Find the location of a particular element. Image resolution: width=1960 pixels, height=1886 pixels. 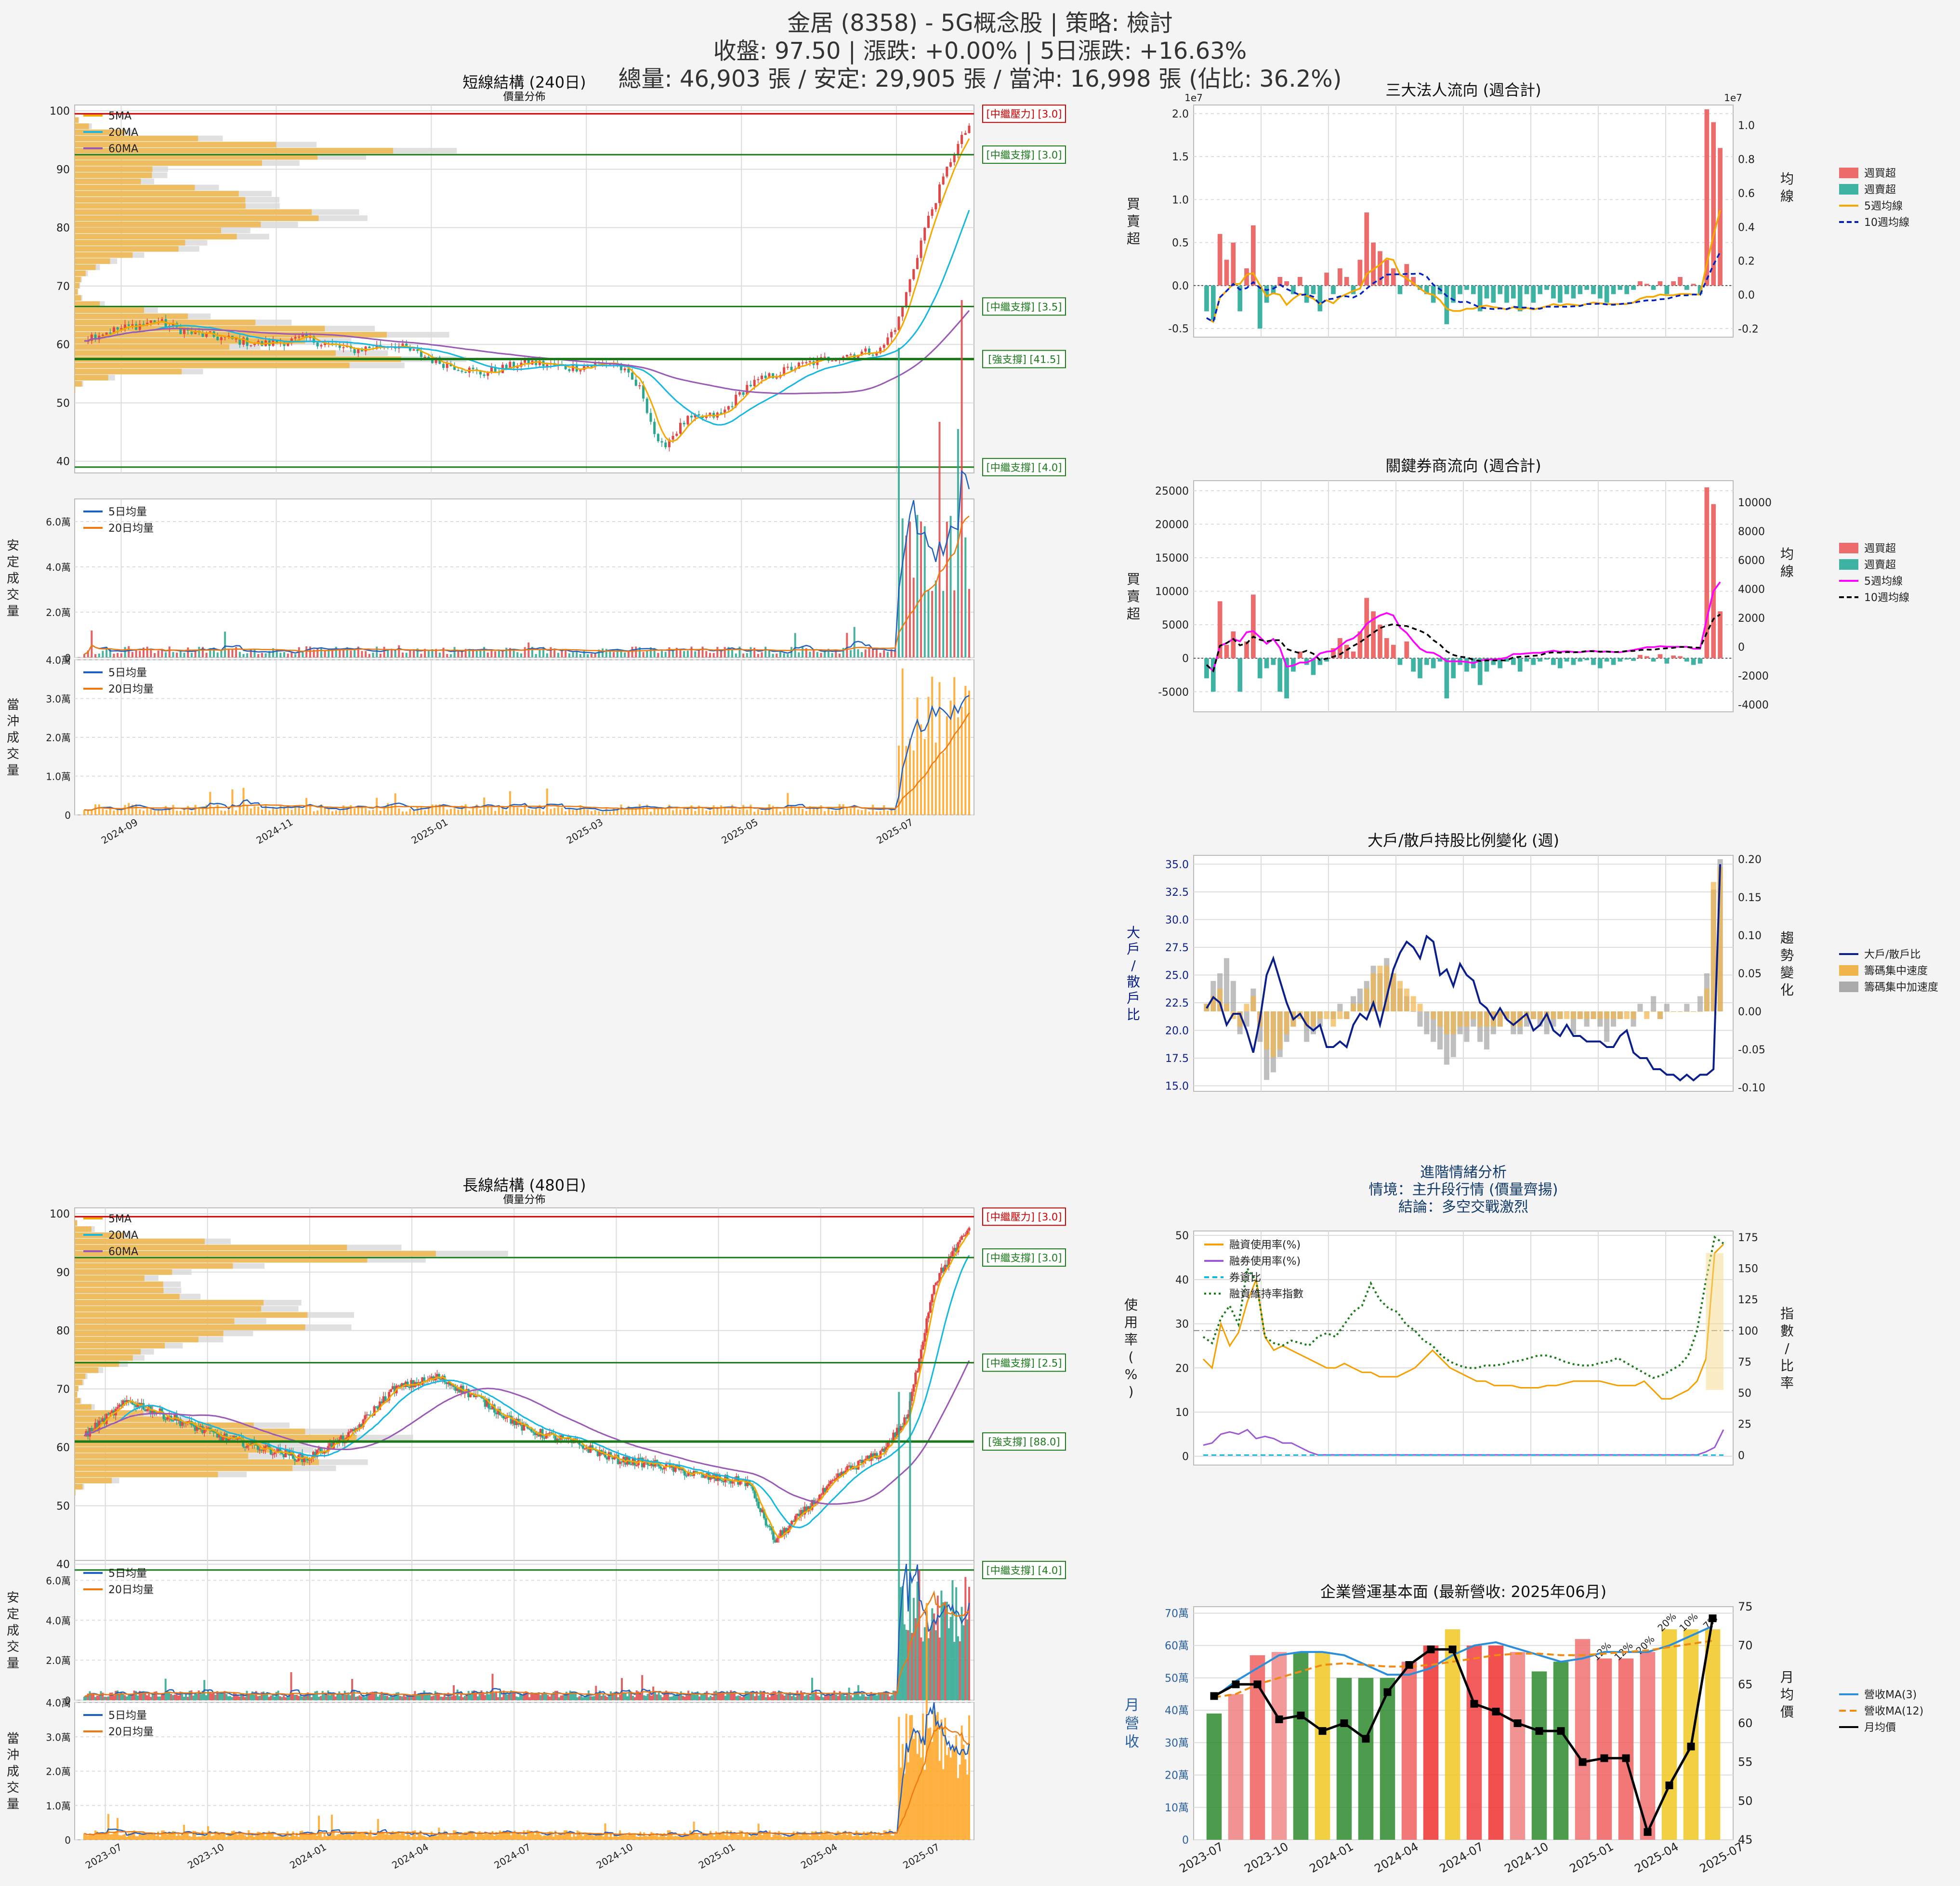

chart-subtitle: 情境：主升段行情 (價量齊揚) is located at coordinates (1463, 1189).